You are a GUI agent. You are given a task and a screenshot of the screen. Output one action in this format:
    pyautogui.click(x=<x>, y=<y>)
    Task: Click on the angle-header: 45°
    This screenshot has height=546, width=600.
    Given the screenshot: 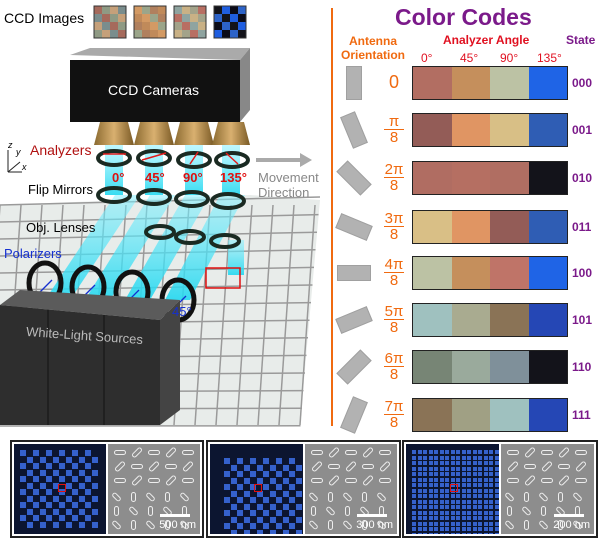 What is the action you would take?
    pyautogui.click(x=469, y=58)
    